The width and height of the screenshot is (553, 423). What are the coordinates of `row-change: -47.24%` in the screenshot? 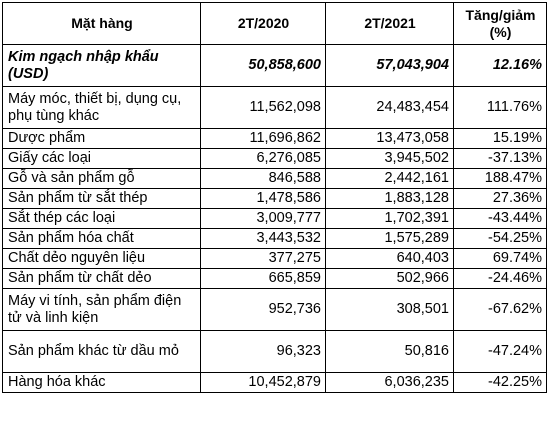 It's located at (500, 351).